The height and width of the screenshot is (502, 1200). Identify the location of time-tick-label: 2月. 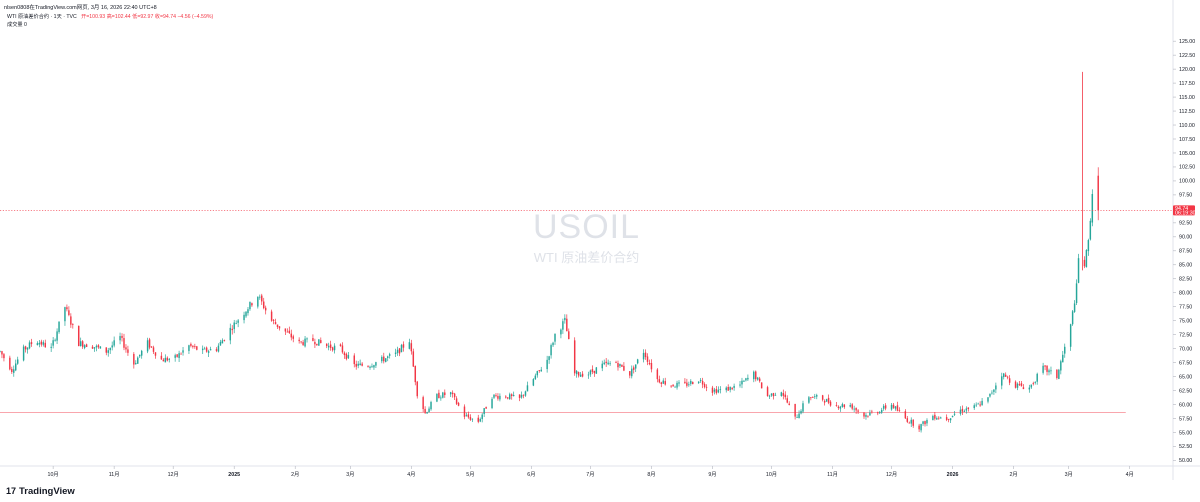
(1013, 474).